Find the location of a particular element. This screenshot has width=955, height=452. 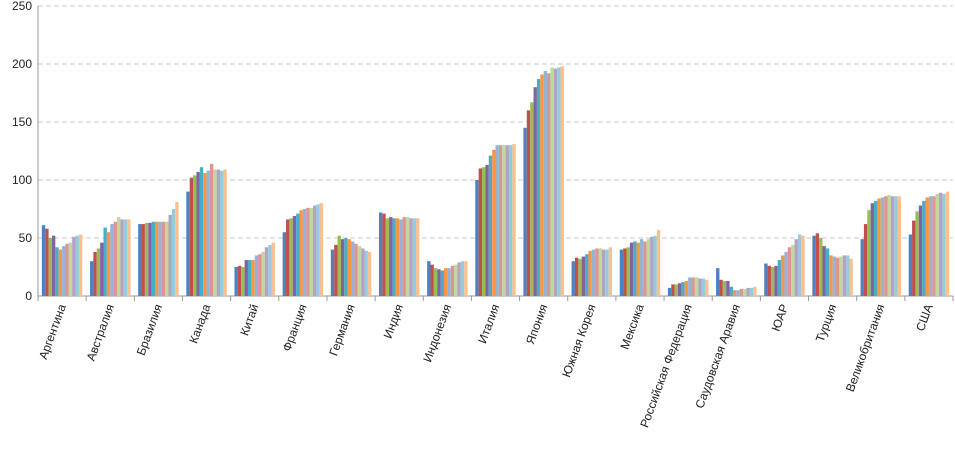

y-tick-label: 100 is located at coordinates (22, 180).